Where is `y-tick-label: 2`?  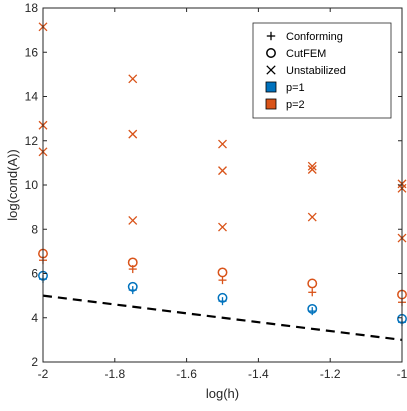
y-tick-label: 2 is located at coordinates (34, 362).